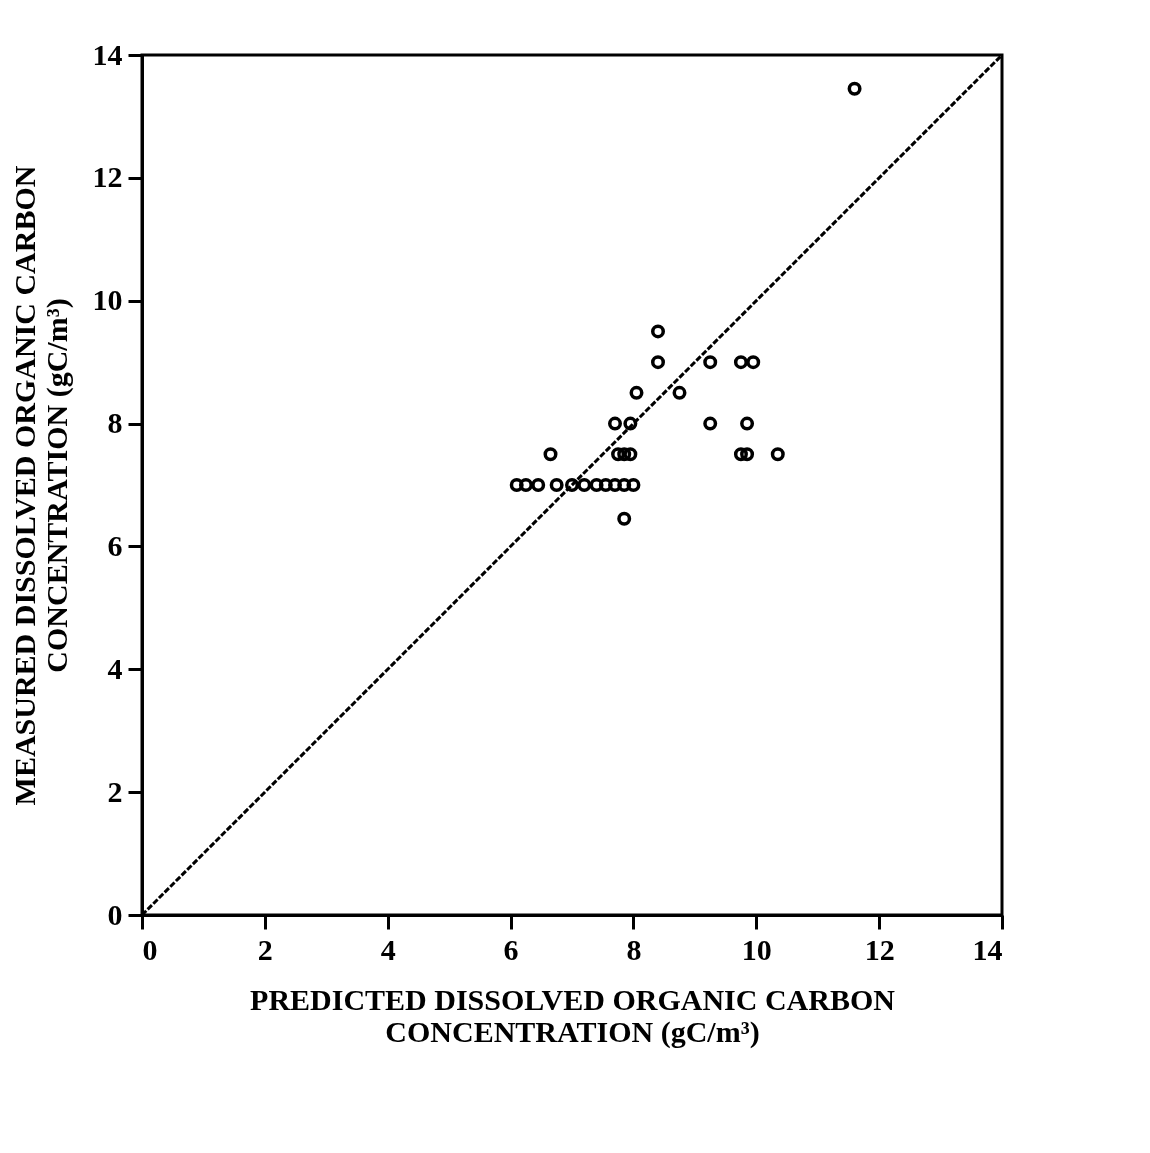 This screenshot has height=1153, width=1150. What do you see at coordinates (115, 545) in the screenshot?
I see `y-tick-label: 6` at bounding box center [115, 545].